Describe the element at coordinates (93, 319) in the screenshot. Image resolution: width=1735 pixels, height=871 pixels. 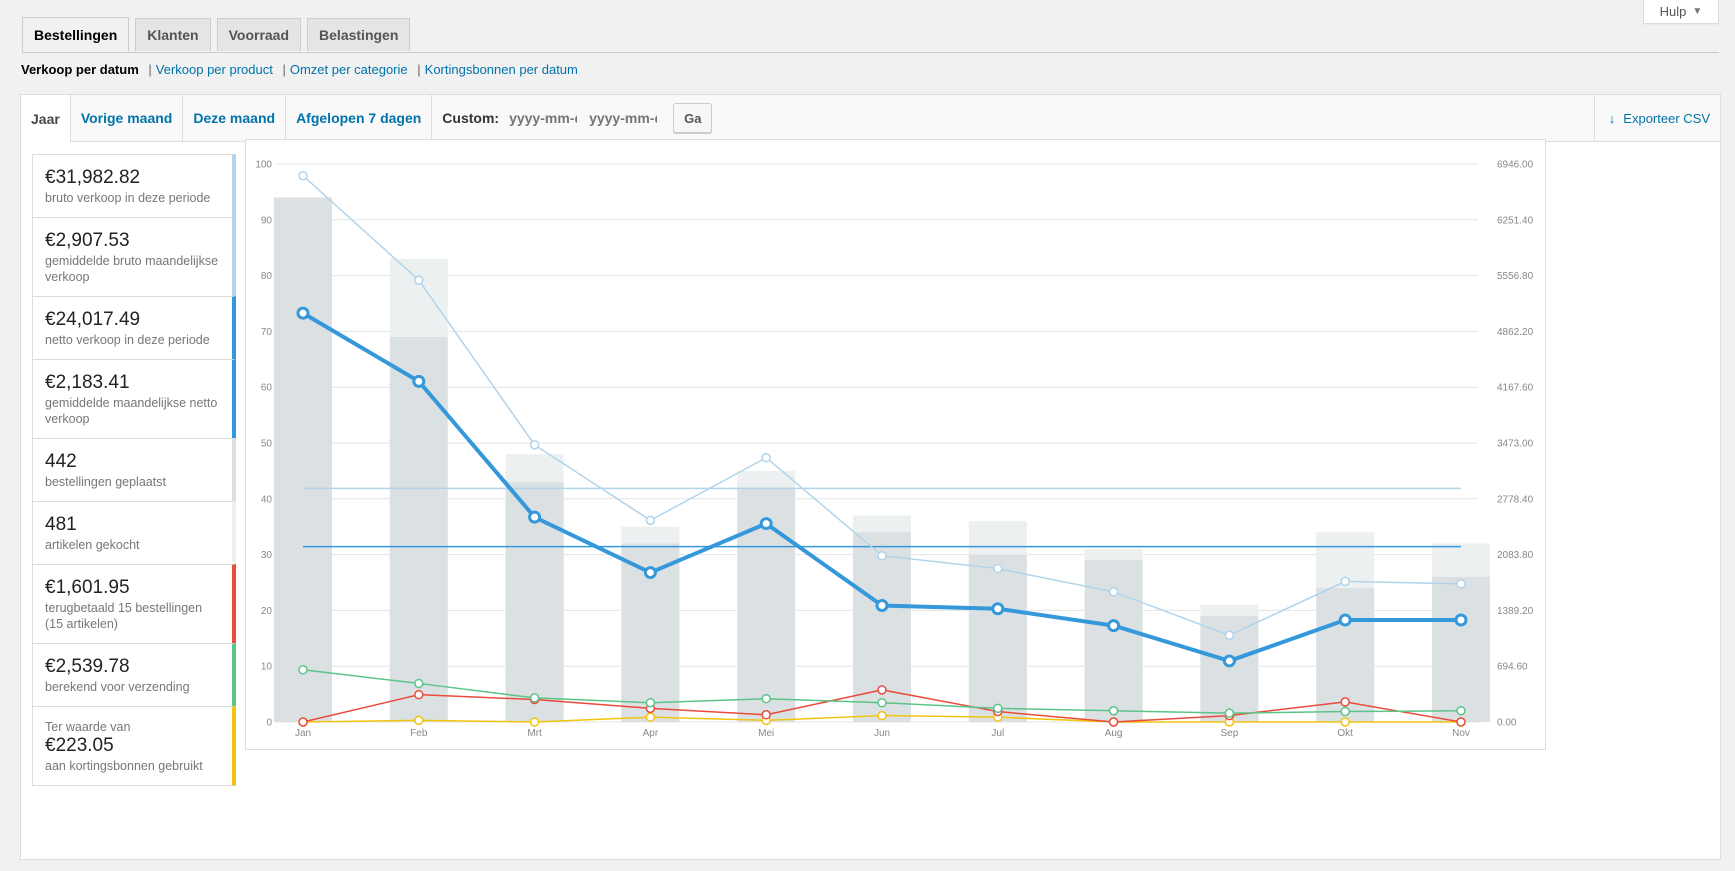
I see `legend-value: €24,017.49` at that location.